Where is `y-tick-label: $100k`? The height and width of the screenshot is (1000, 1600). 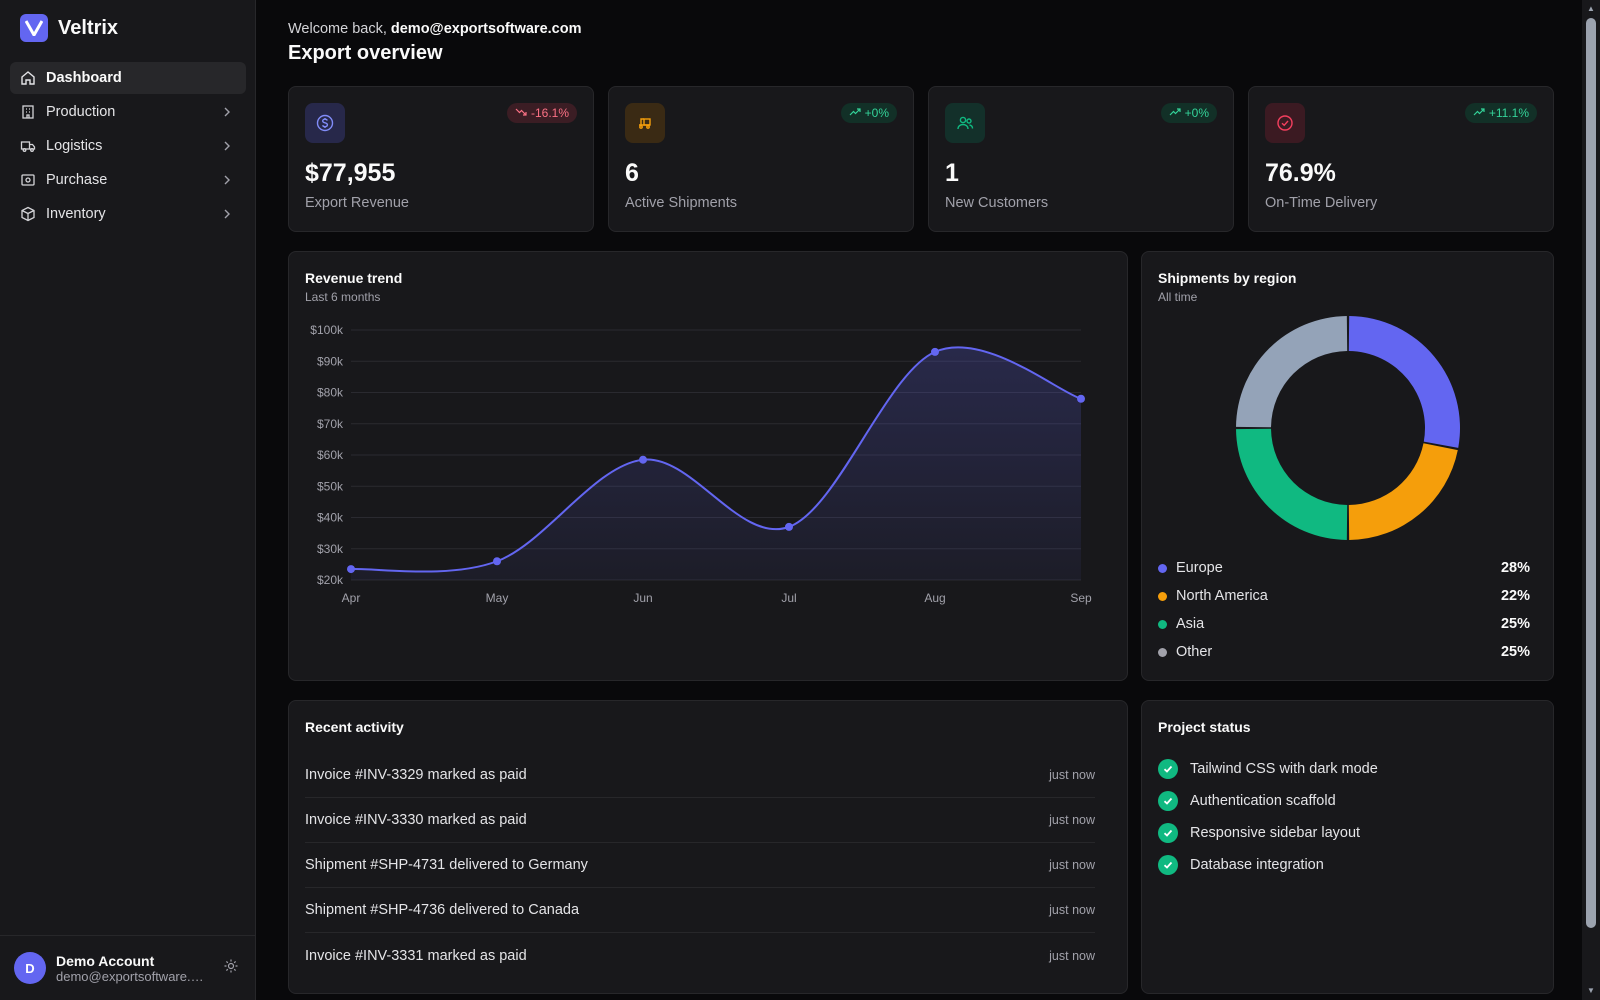
y-tick-label: $100k is located at coordinates (327, 330).